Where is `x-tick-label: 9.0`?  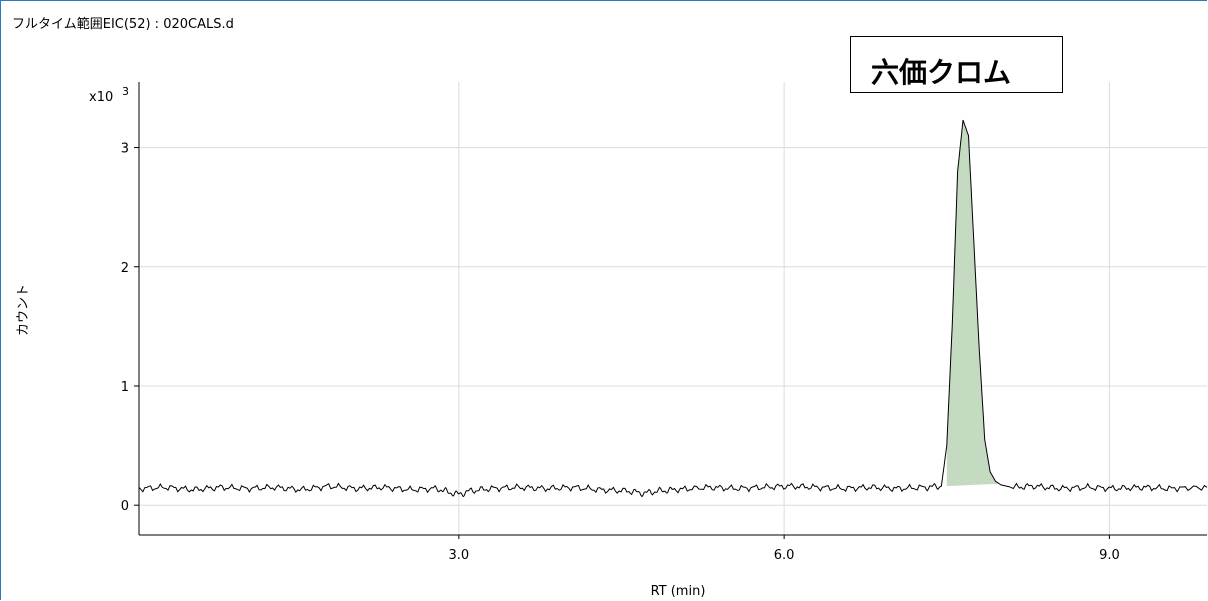 x-tick-label: 9.0 is located at coordinates (1109, 555).